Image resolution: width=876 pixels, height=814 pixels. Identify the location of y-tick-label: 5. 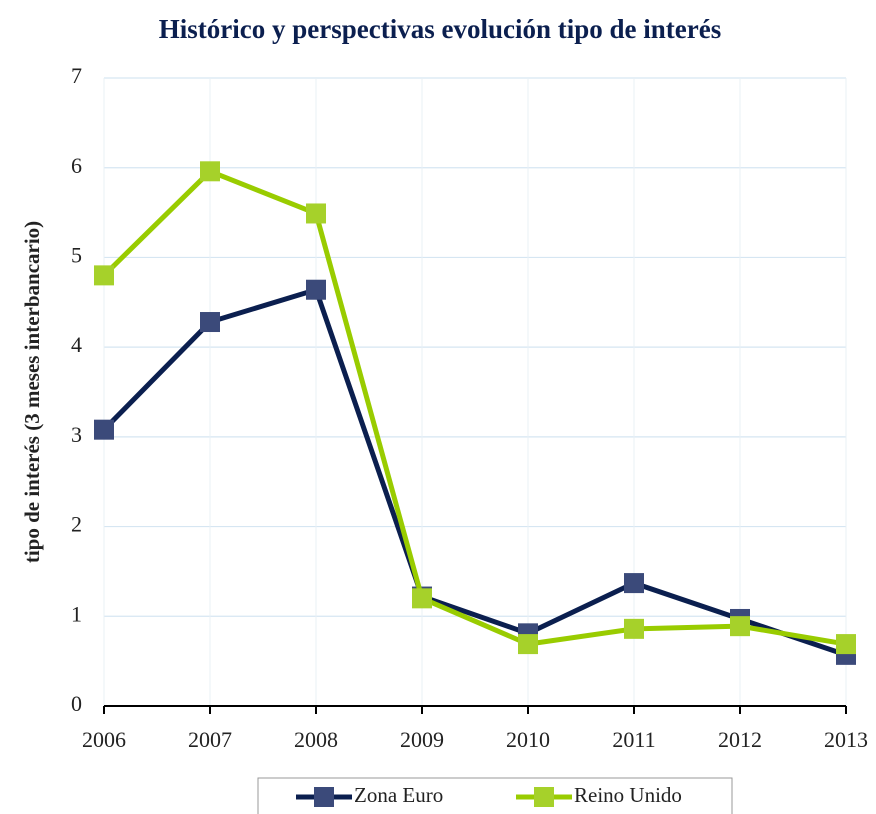
(76, 254).